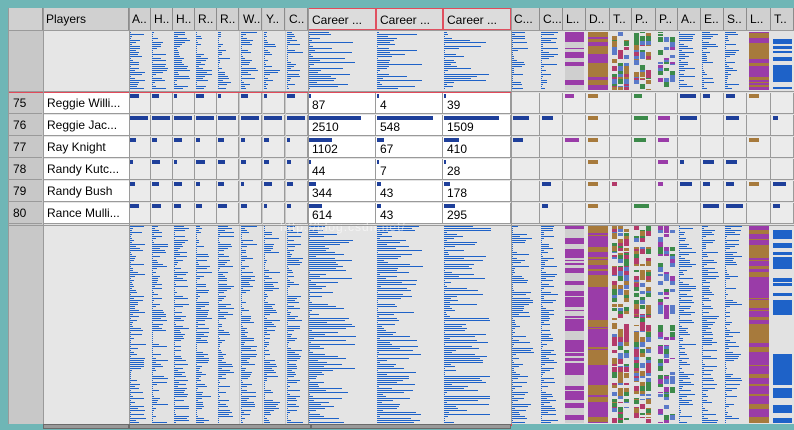 The image size is (794, 430). What do you see at coordinates (86, 426) in the screenshot?
I see `players-scroll-tab` at bounding box center [86, 426].